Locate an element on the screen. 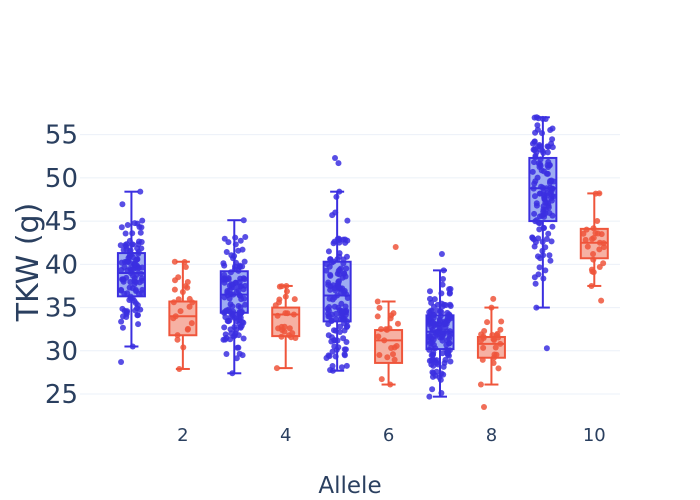 The width and height of the screenshot is (700, 500). y-axis-ticks: 25 30 35 40 45 50 55 is located at coordinates (61, 265).